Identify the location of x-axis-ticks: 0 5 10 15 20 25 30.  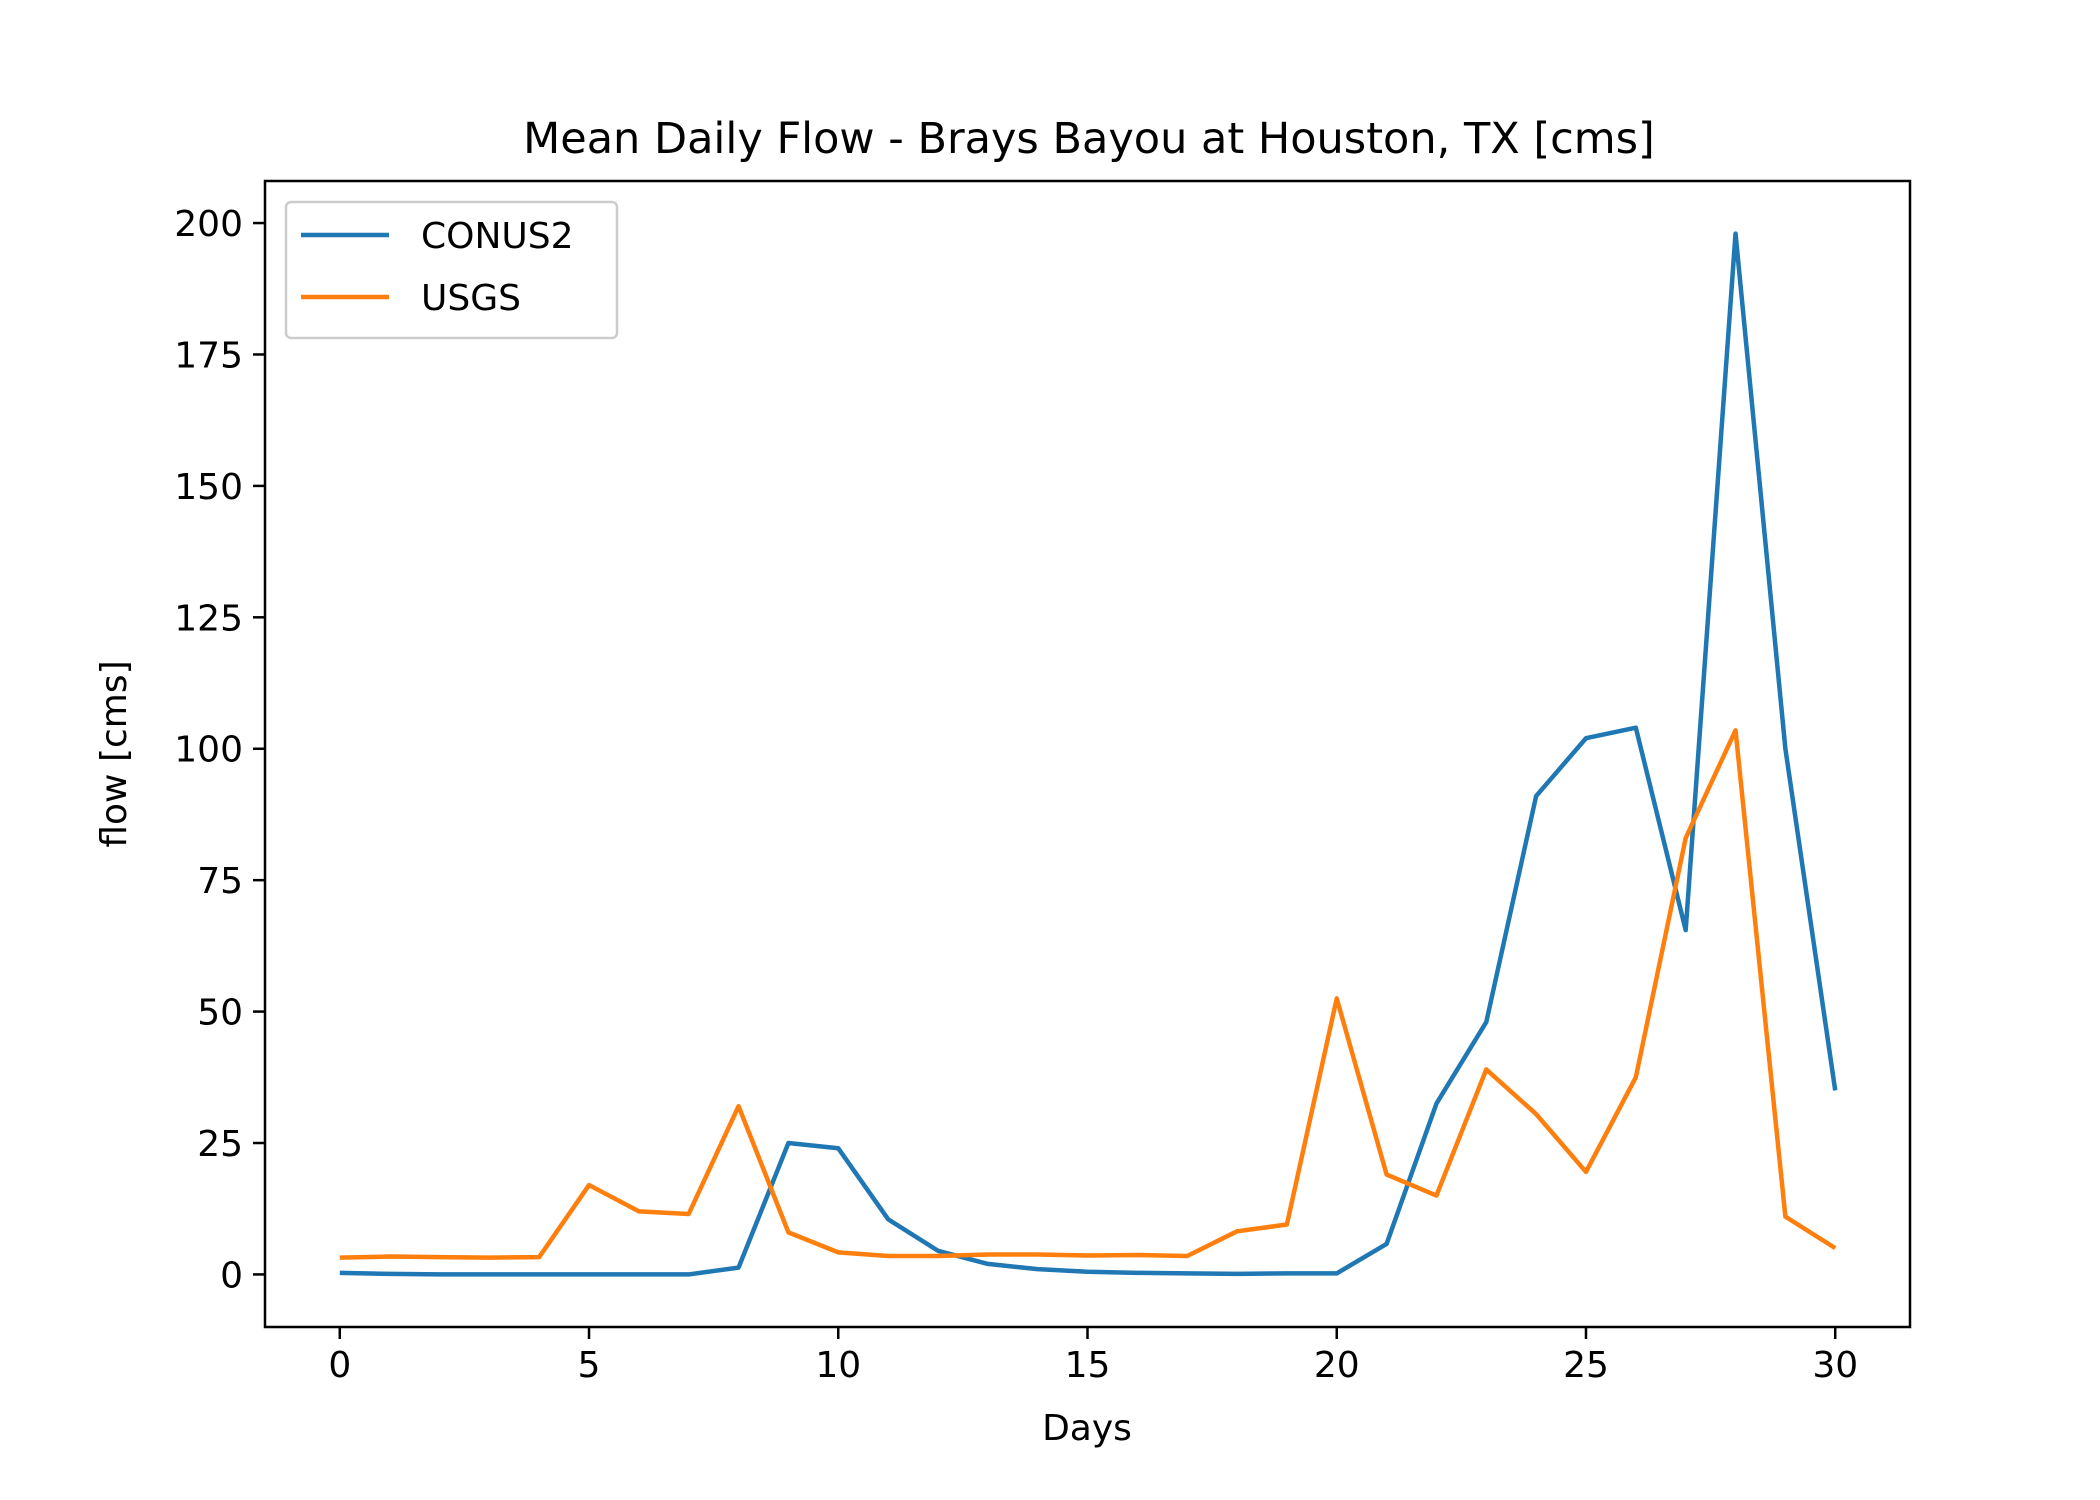
(1093, 1356).